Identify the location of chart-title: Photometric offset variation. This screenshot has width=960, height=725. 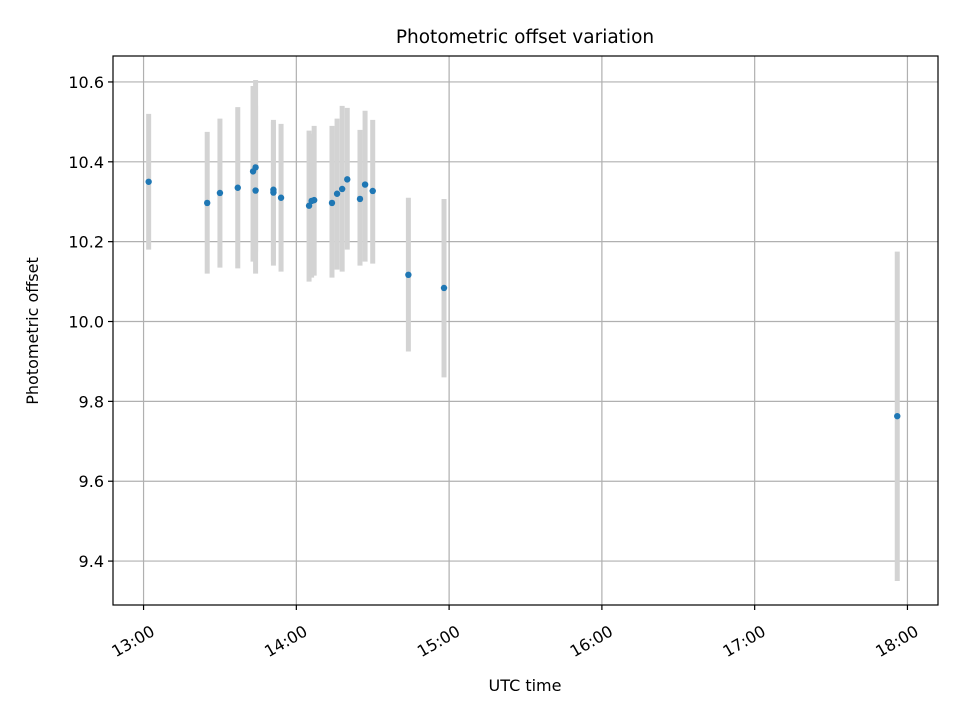
(525, 37).